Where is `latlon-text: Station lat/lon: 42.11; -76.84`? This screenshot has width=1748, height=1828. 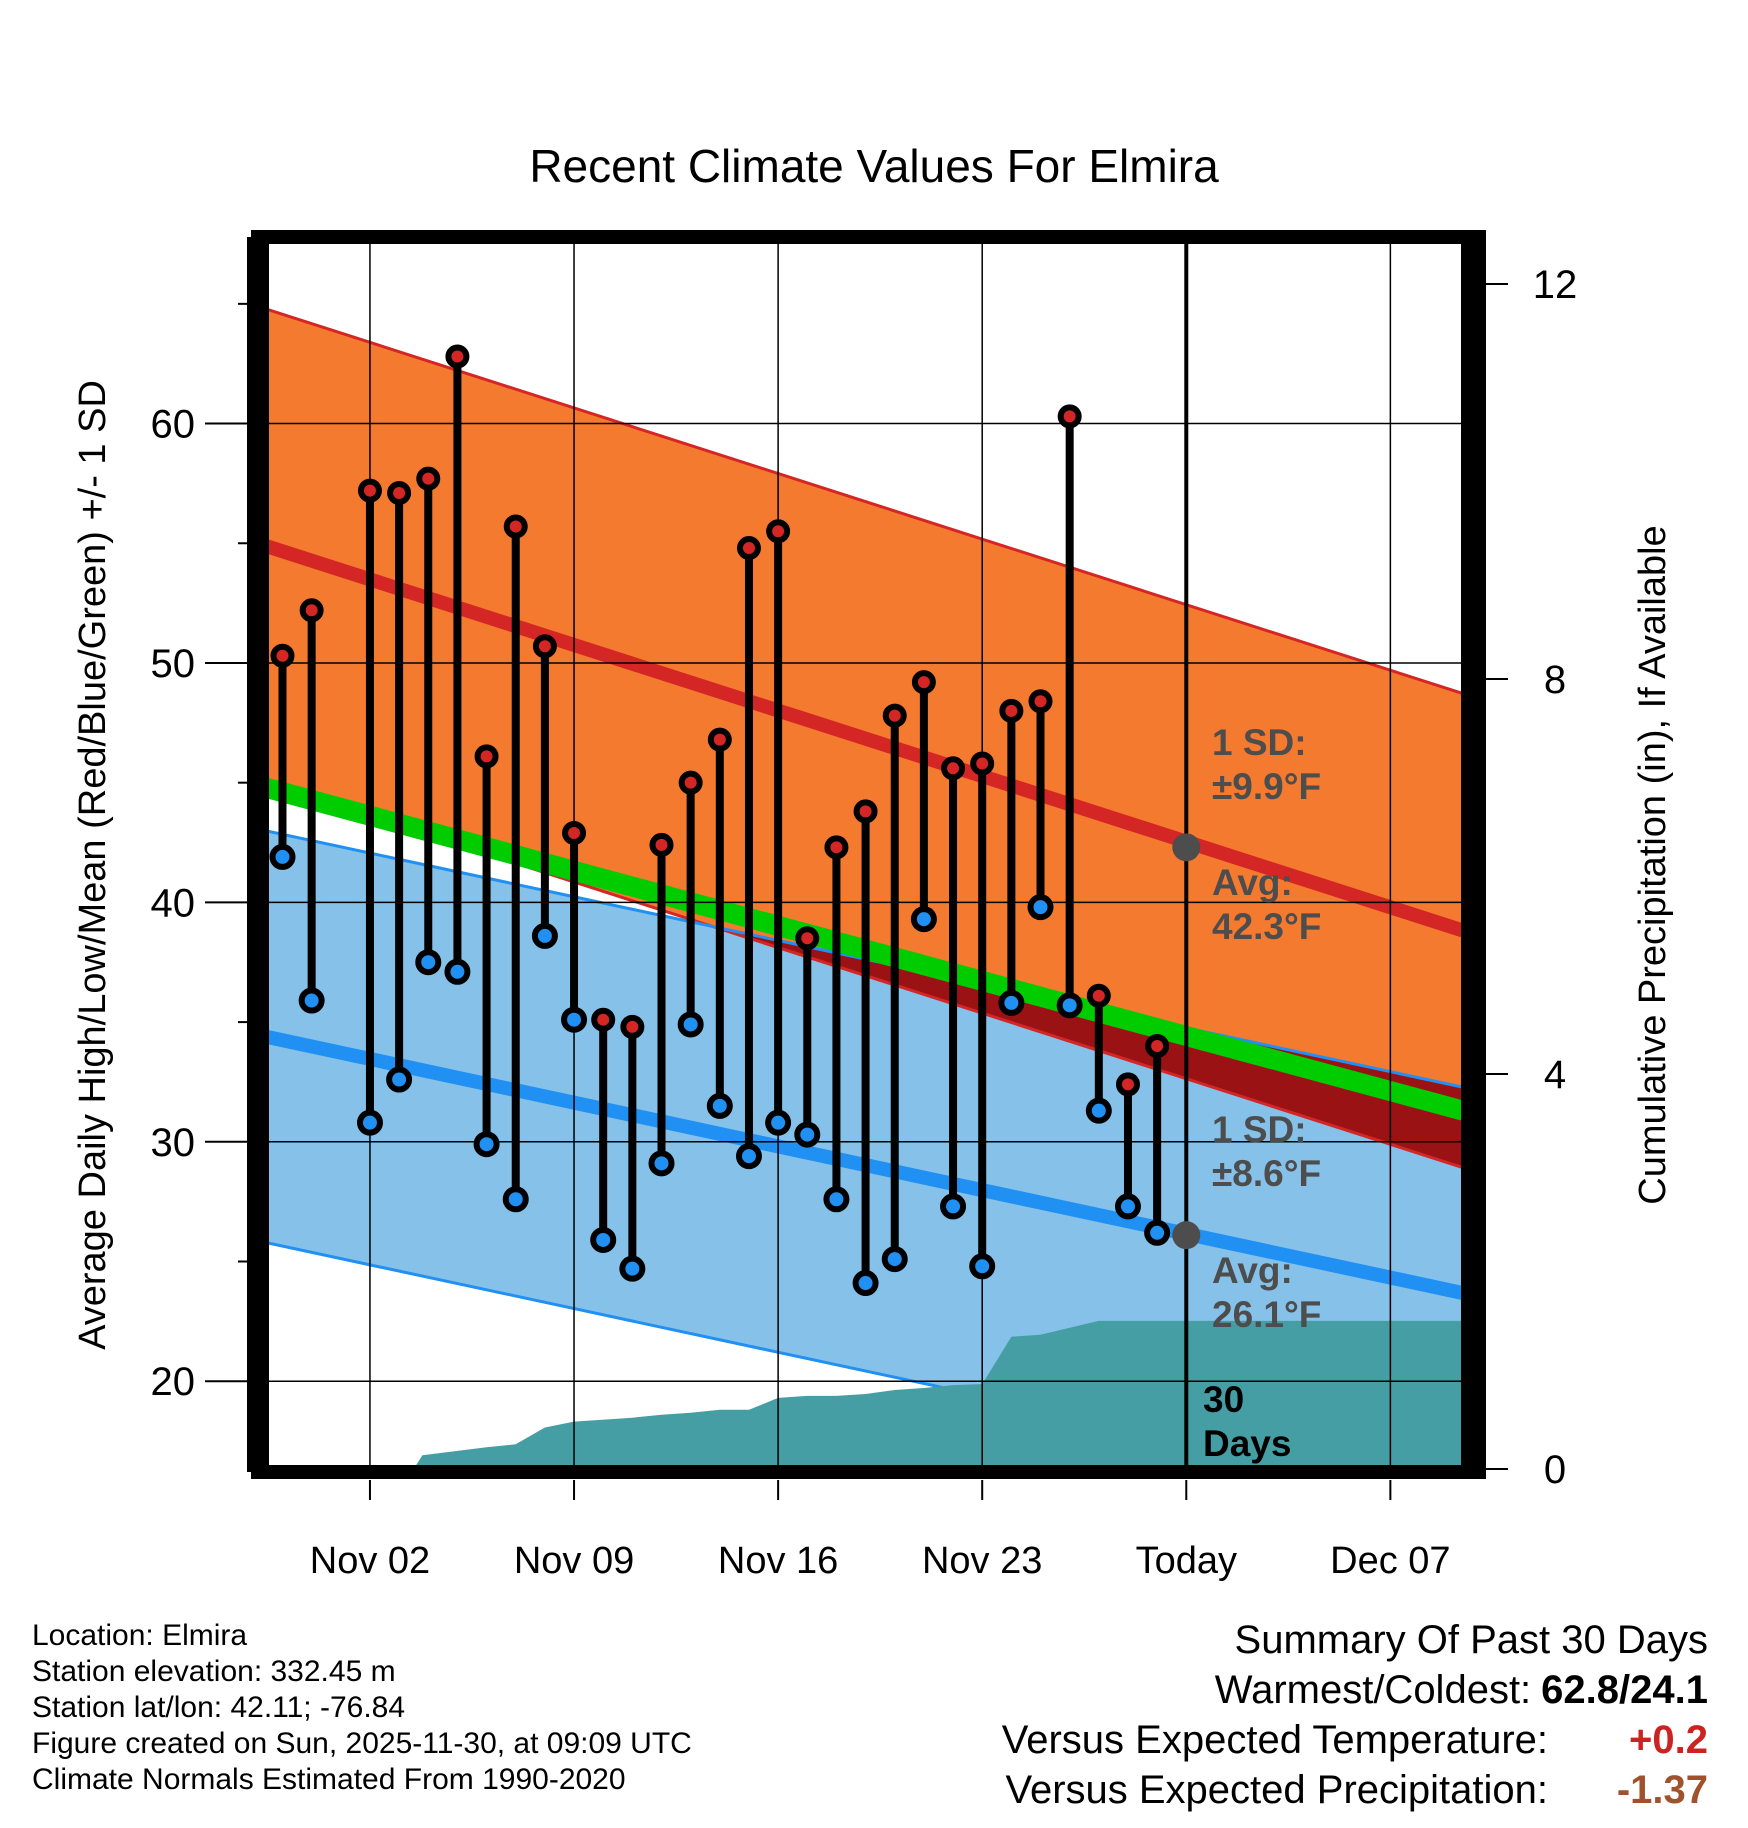
latlon-text: Station lat/lon: 42.11; -76.84 is located at coordinates (219, 1707).